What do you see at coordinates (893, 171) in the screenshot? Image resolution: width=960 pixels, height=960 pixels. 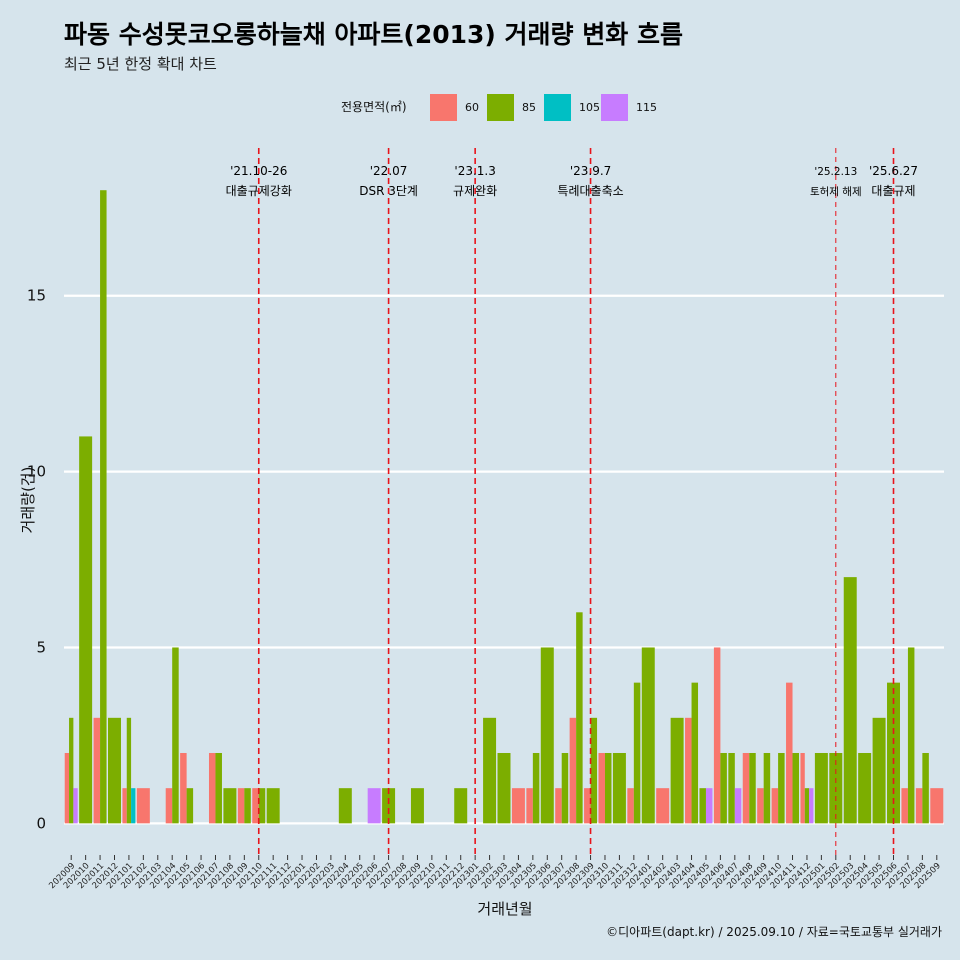 I see `event-date-202506: '25.6.27` at bounding box center [893, 171].